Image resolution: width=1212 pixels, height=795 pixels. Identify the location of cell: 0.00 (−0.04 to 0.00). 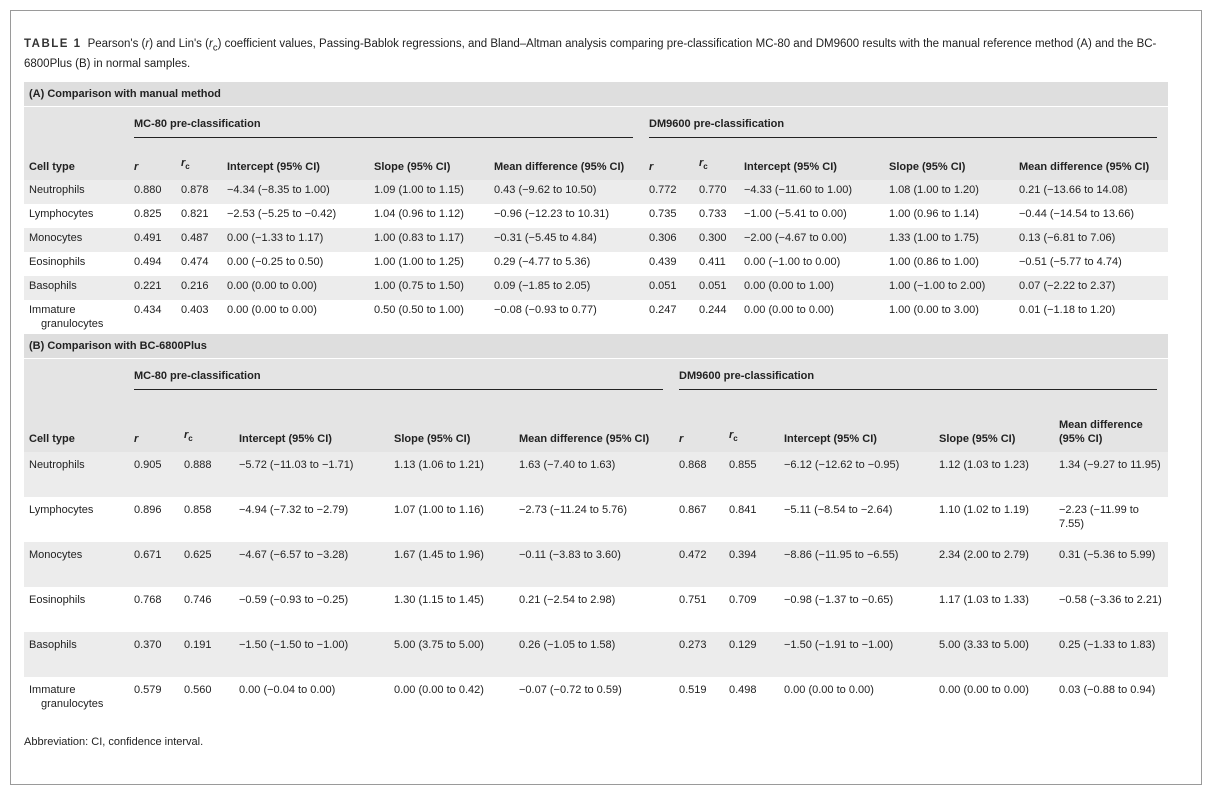
(311, 699).